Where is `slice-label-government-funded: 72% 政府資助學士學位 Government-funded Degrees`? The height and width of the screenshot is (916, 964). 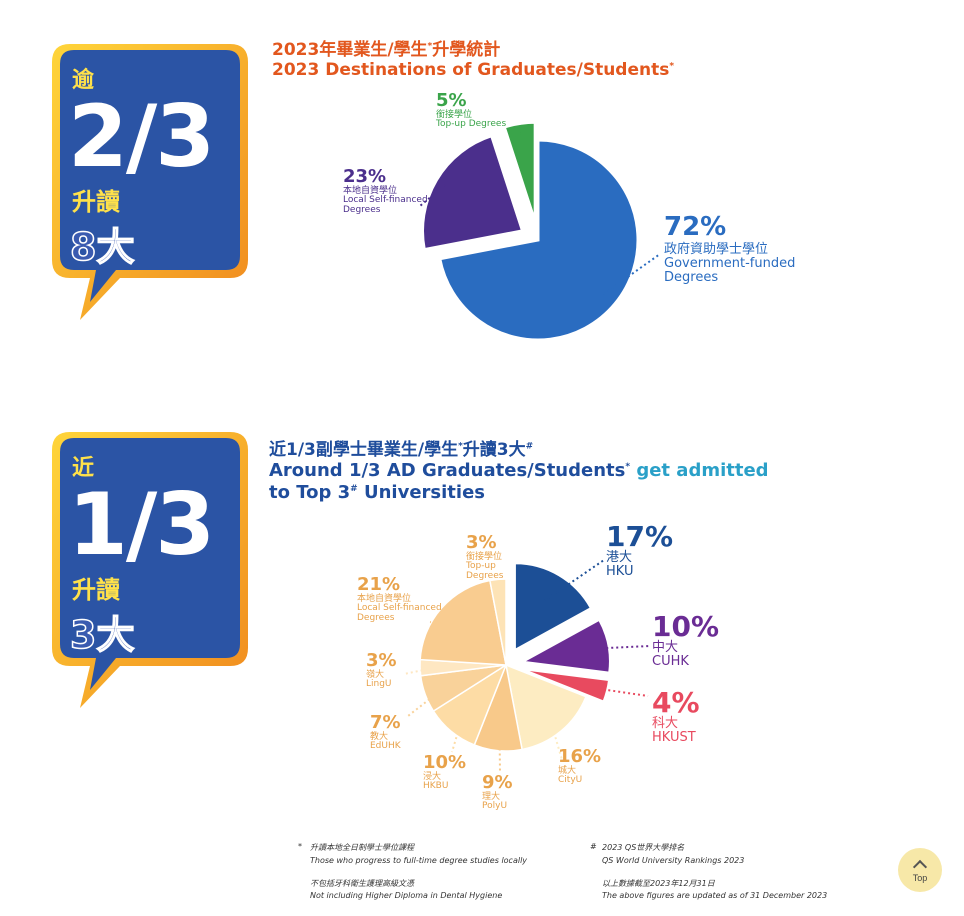
slice-label-government-funded: 72% 政府資助學士學位 Government-funded Degrees is located at coordinates (730, 248).